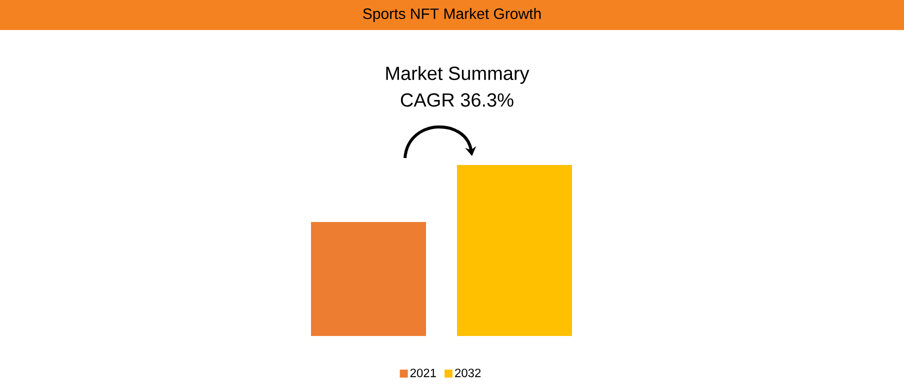  Describe the element at coordinates (423, 373) in the screenshot. I see `legend-label: 2021` at that location.